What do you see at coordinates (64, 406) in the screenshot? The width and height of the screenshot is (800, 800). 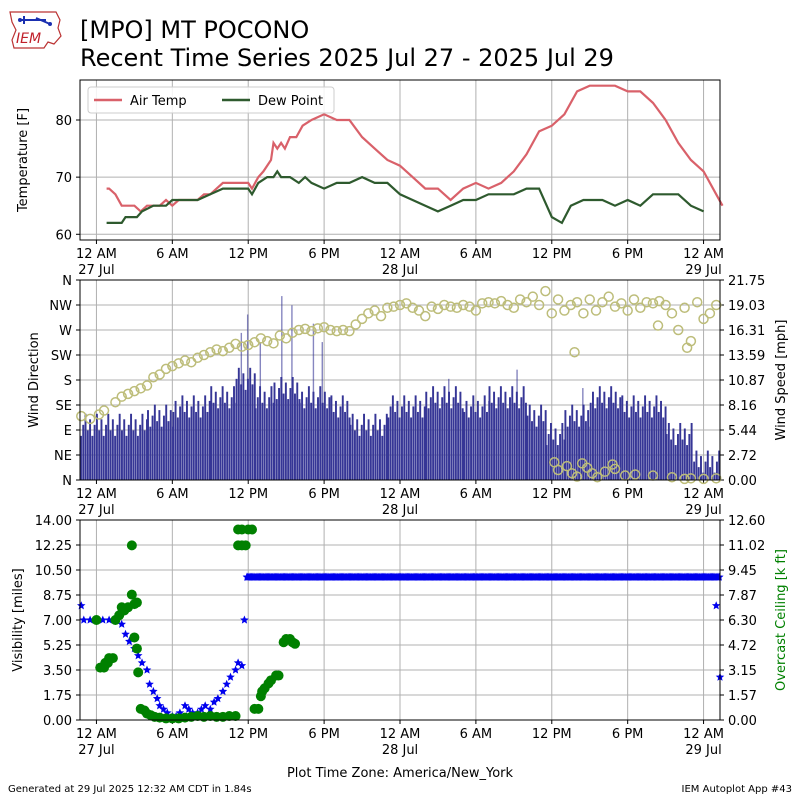 I see `wind-direction-tick-3: SE` at bounding box center [64, 406].